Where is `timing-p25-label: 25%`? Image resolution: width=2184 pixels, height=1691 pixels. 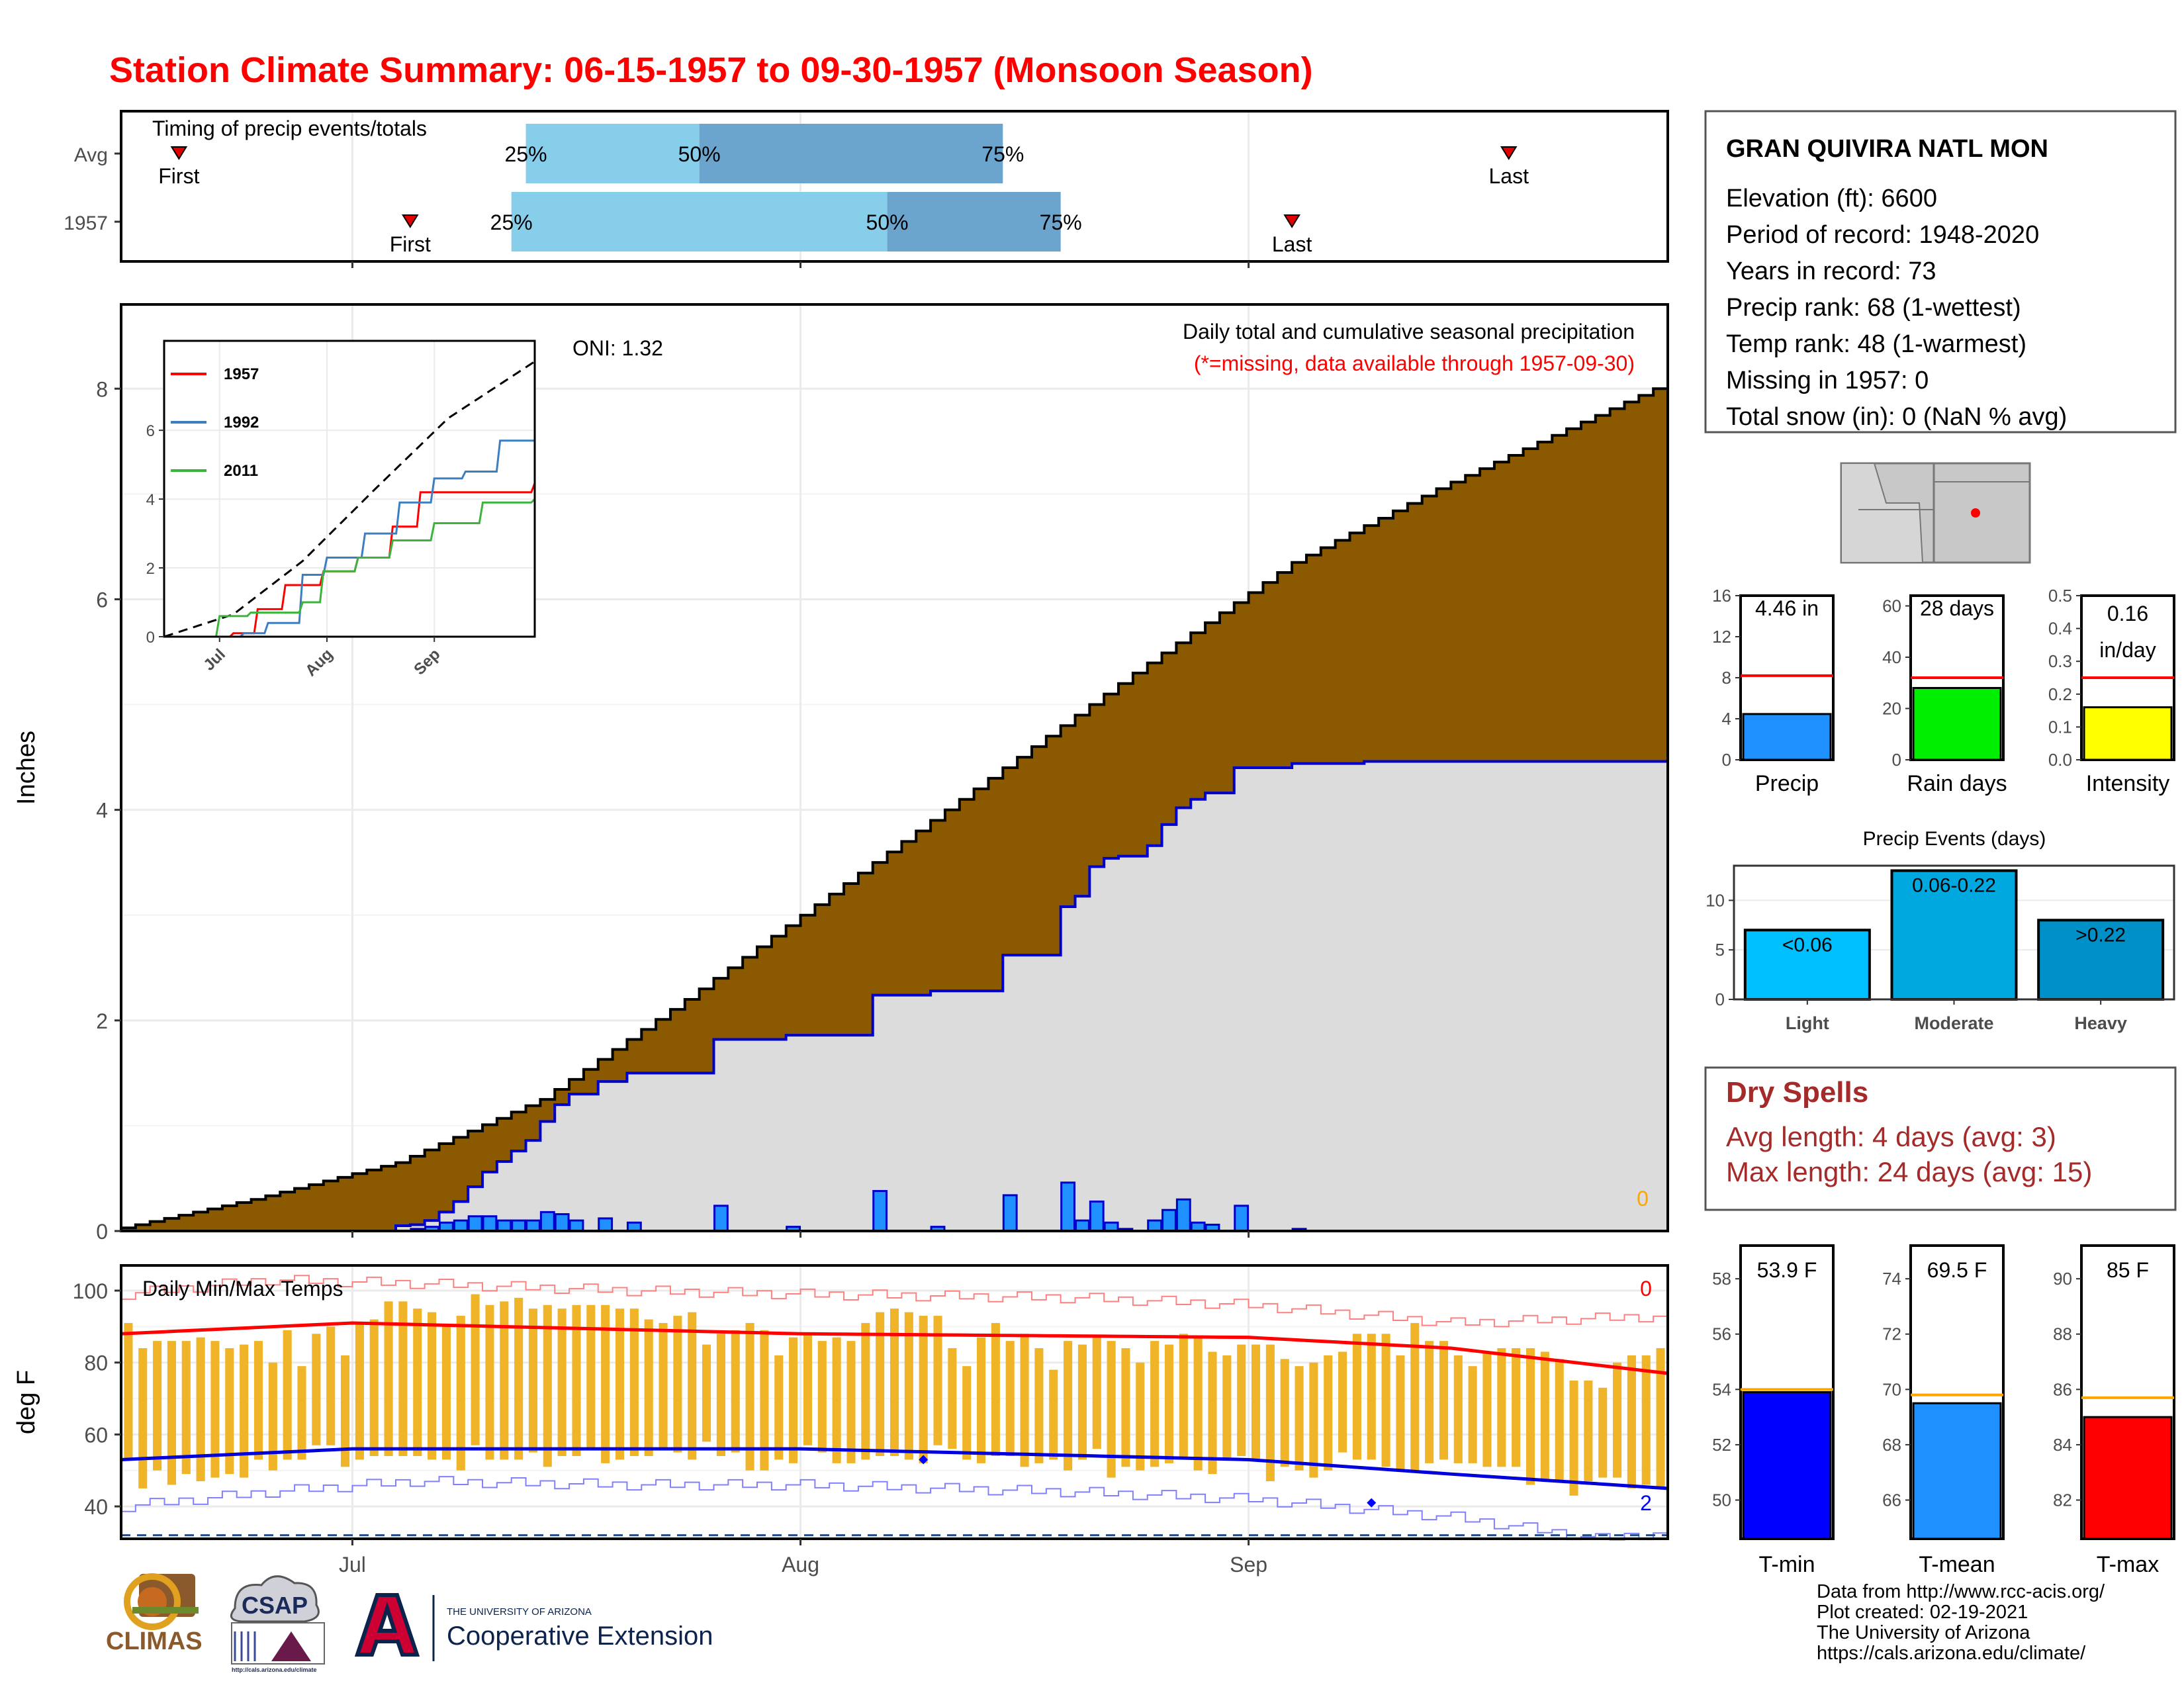 timing-p25-label: 25% is located at coordinates (526, 154).